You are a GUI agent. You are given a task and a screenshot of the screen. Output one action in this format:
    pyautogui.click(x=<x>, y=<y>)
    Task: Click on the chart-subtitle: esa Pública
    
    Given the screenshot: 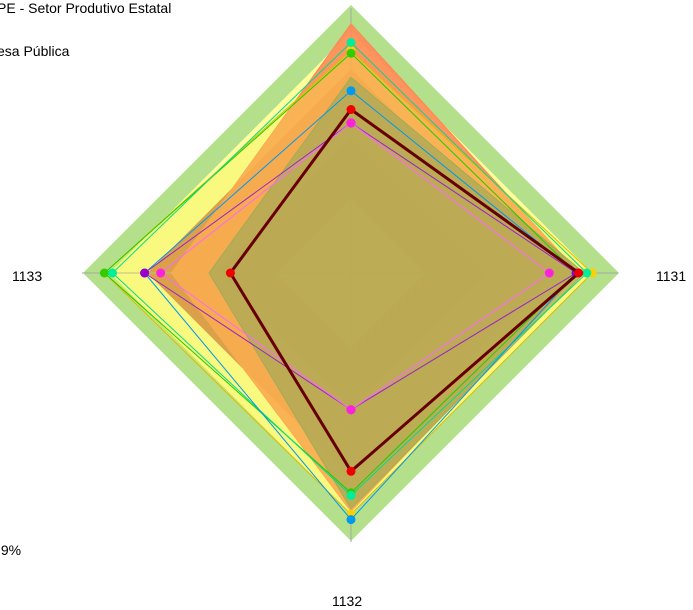 What is the action you would take?
    pyautogui.click(x=35, y=51)
    